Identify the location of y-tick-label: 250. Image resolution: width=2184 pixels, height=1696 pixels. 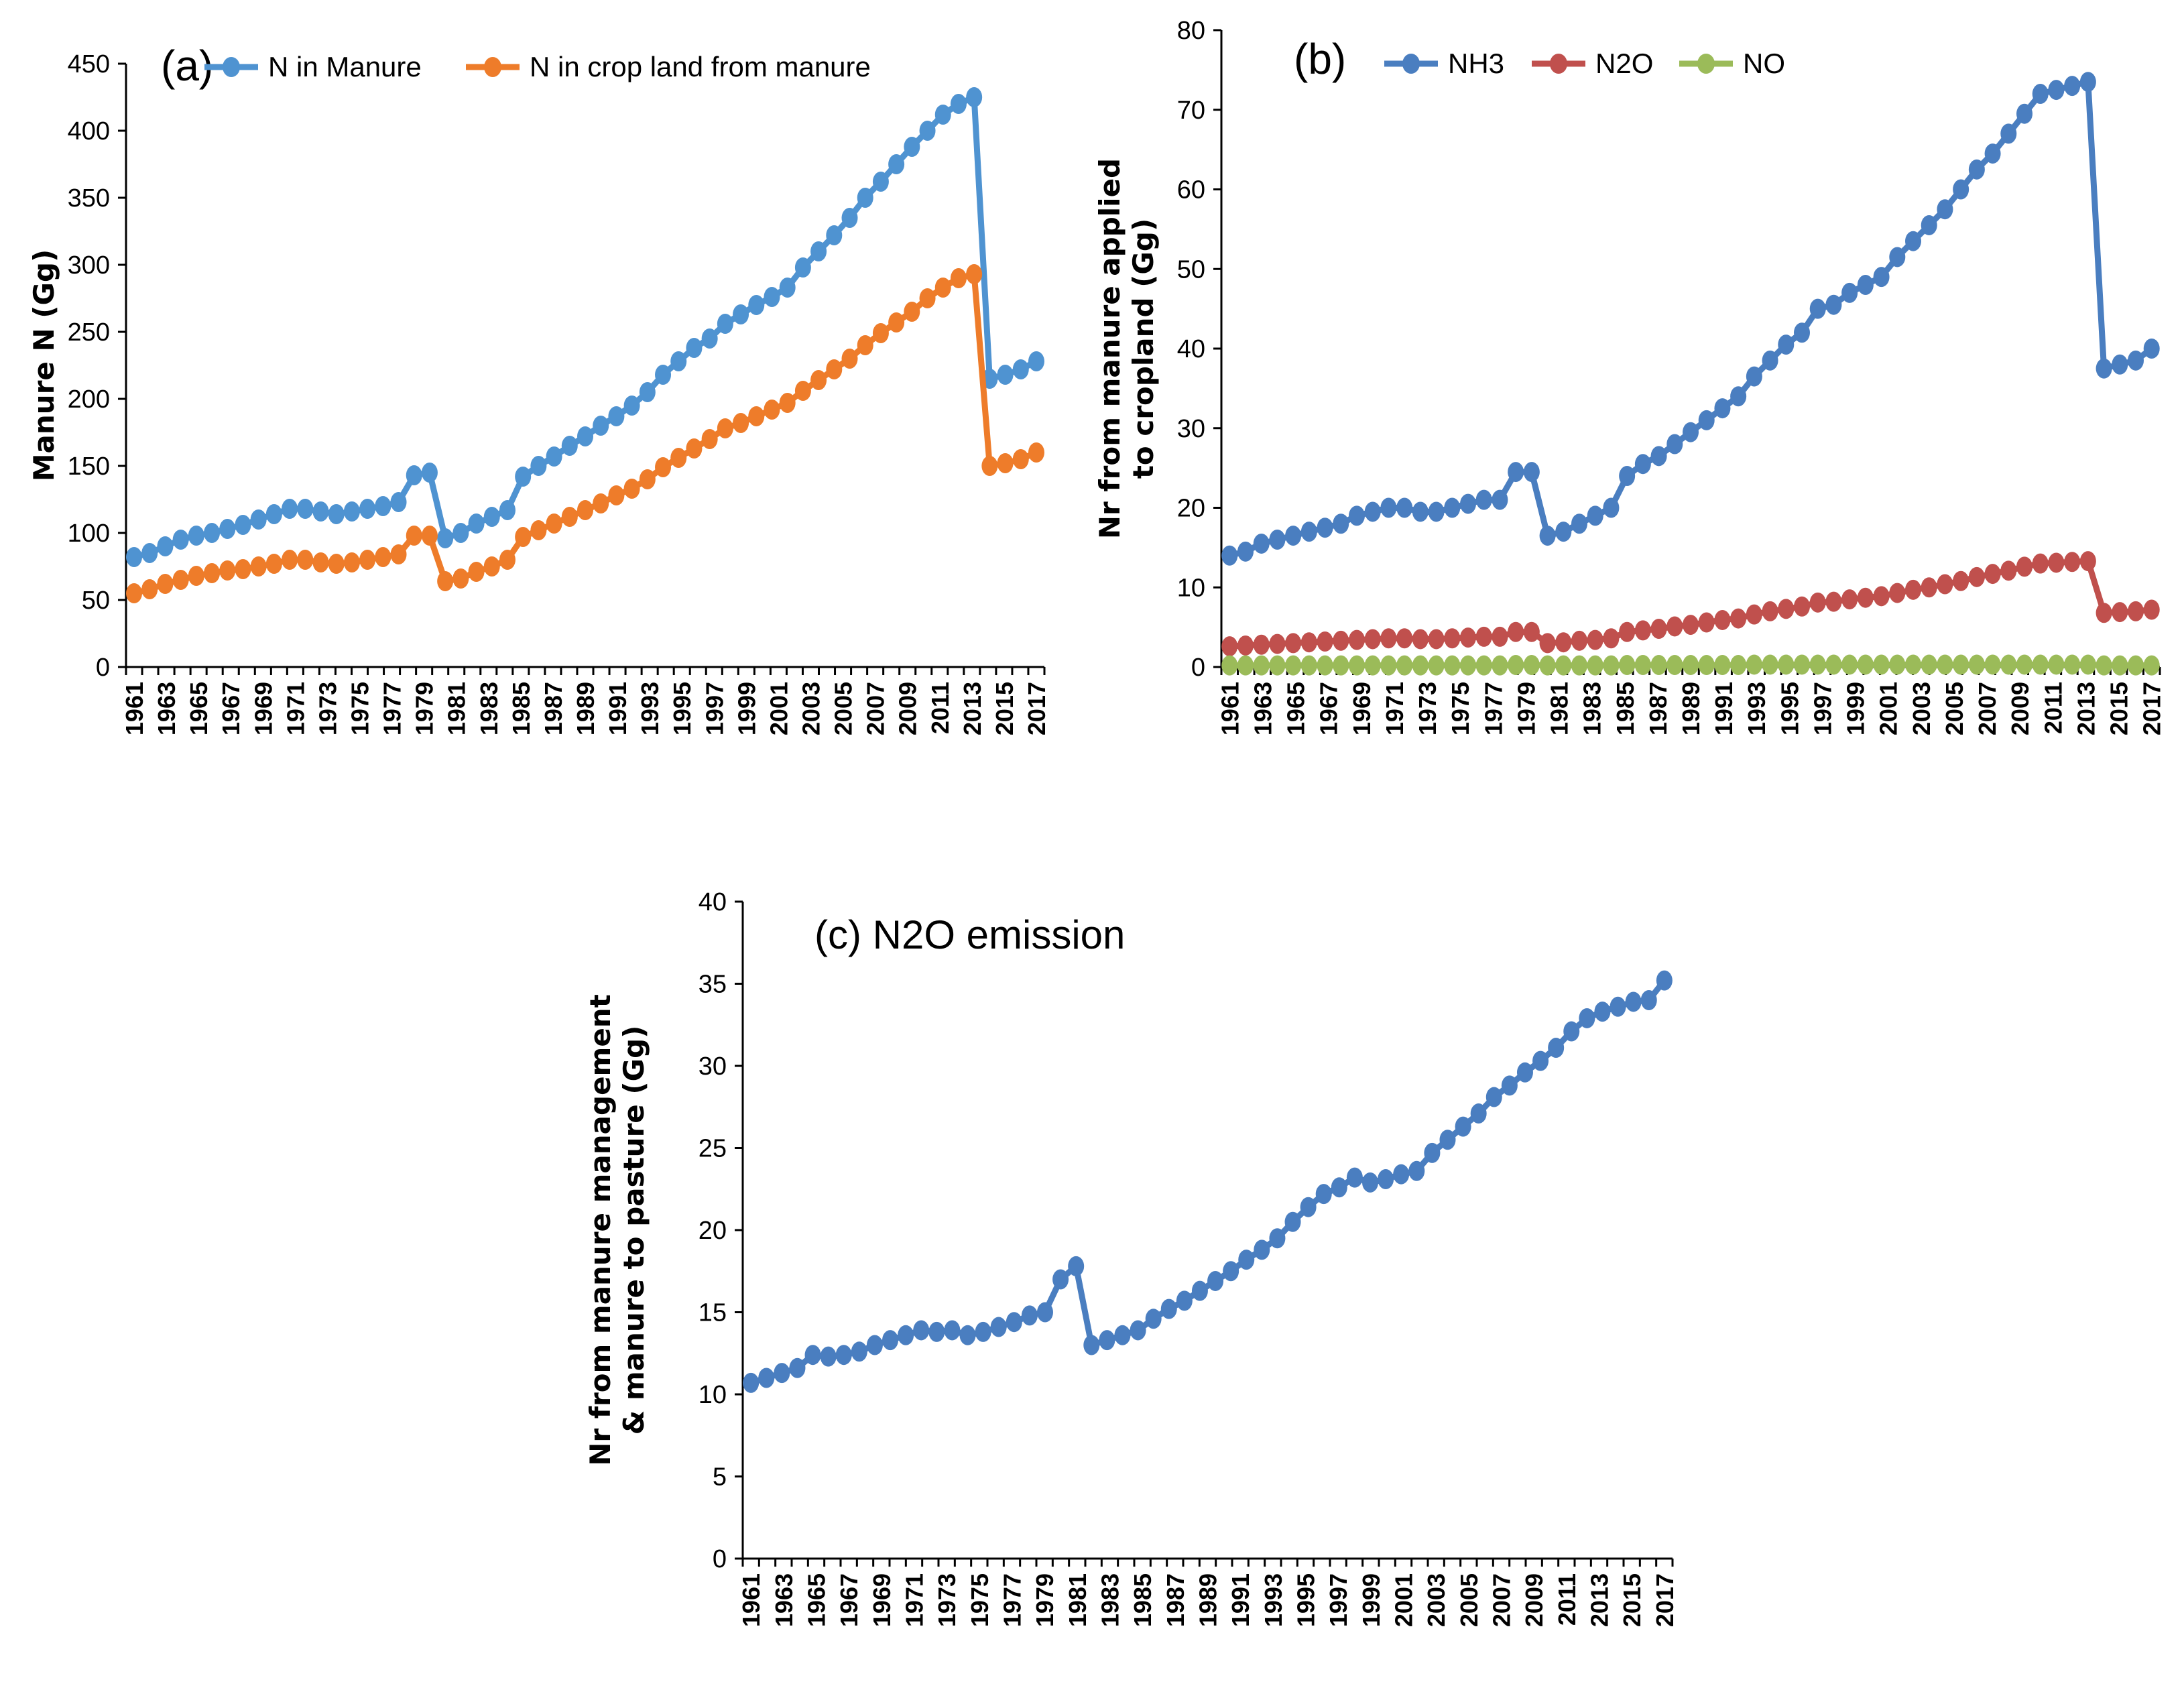
(89, 332).